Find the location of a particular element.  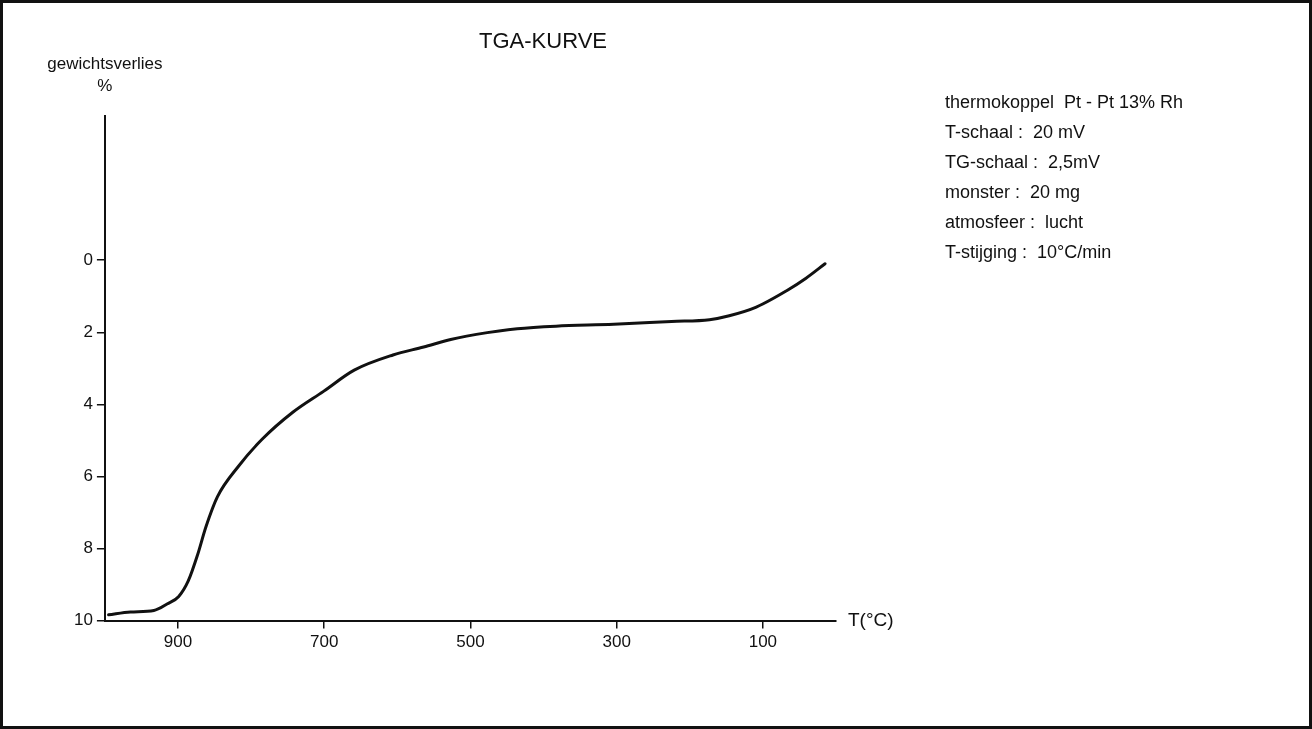

y-tick-label: 2 is located at coordinates (88, 331).